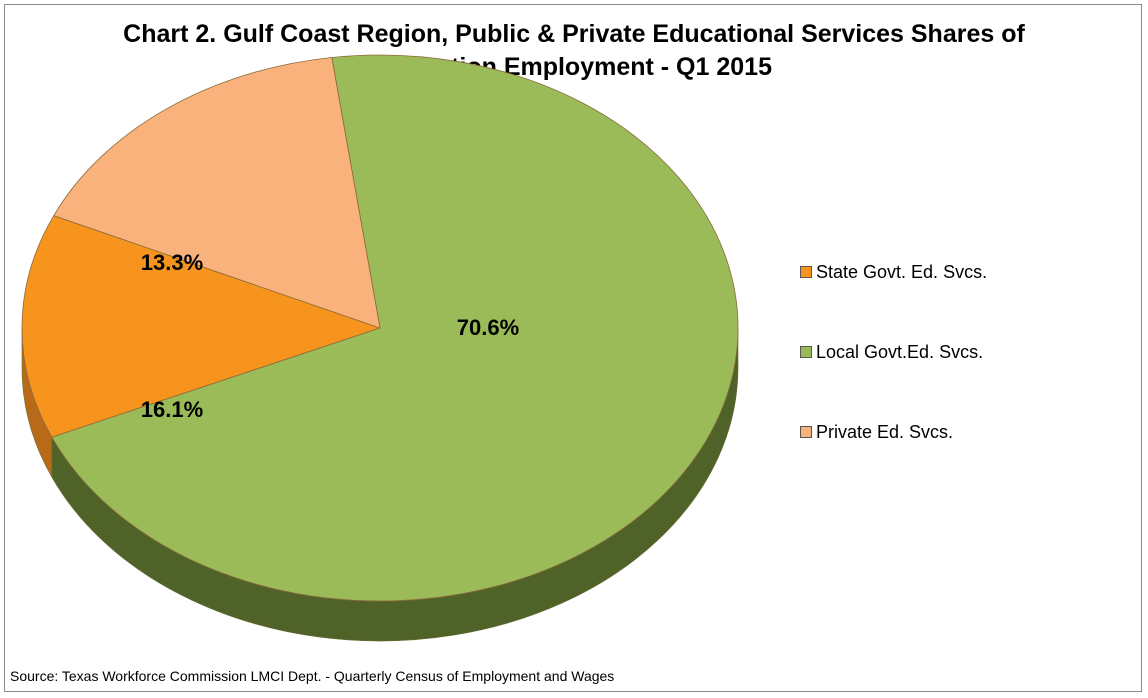 The height and width of the screenshot is (698, 1148). What do you see at coordinates (885, 431) in the screenshot?
I see `legend-label-private: Private Ed. Svcs.` at bounding box center [885, 431].